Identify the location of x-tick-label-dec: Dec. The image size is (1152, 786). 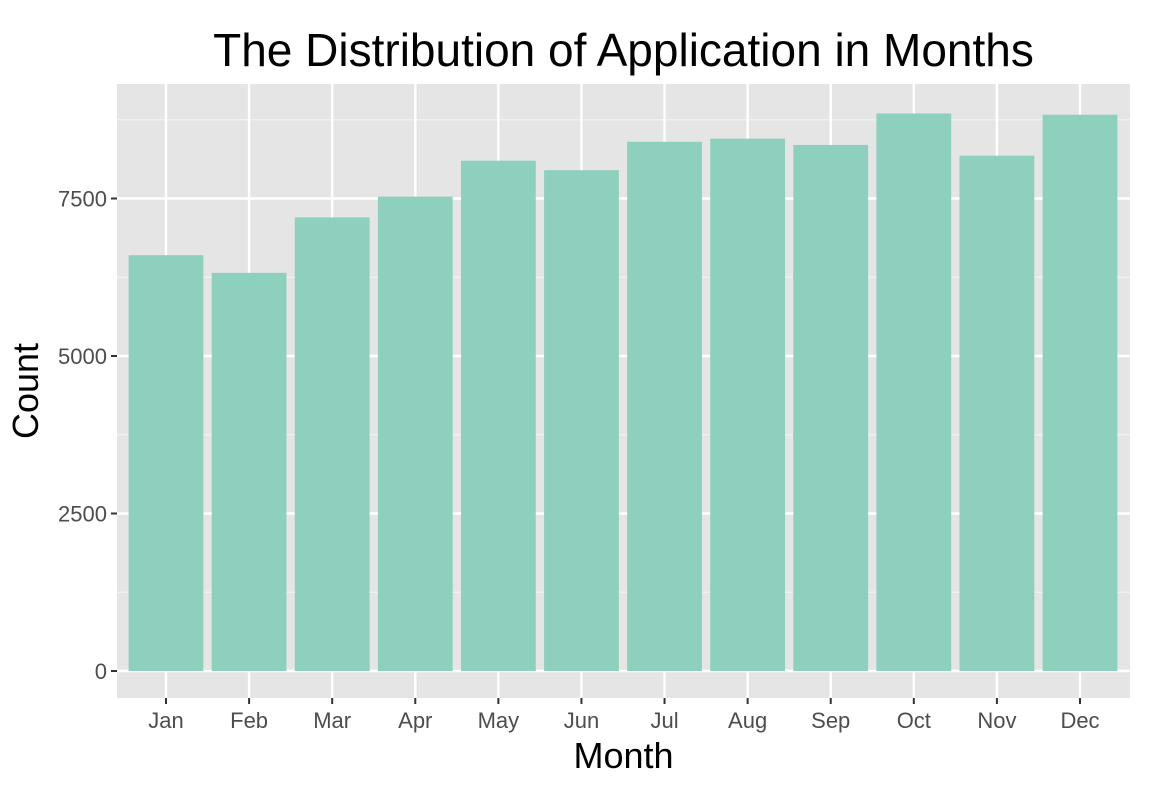
(1079, 720).